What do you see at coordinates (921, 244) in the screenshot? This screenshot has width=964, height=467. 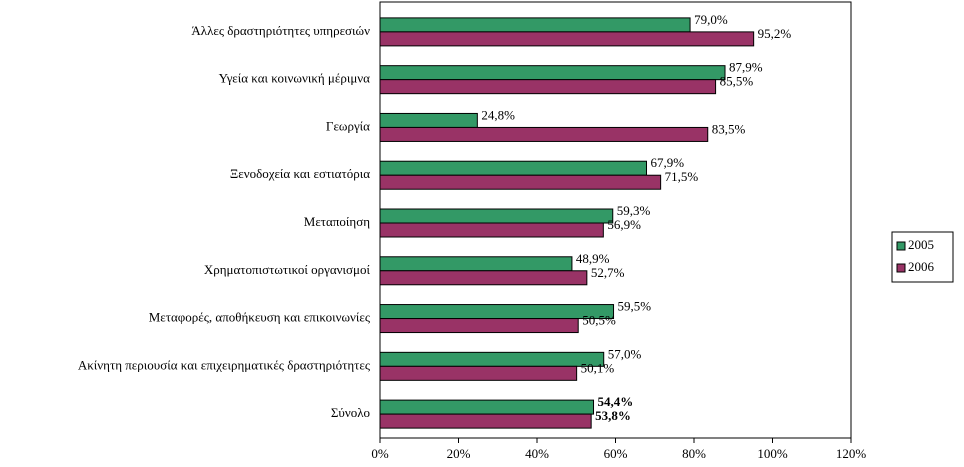 I see `legend-label: 2005` at bounding box center [921, 244].